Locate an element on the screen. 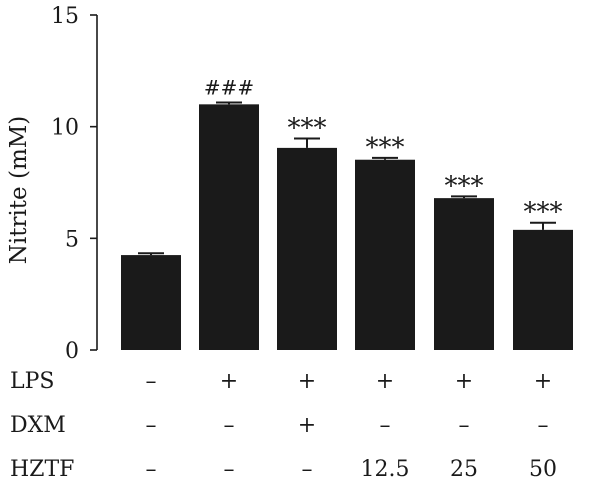 Image resolution: width=600 pixels, height=488 pixels. y-axis: 0 5 10 15 is located at coordinates (74, 184).